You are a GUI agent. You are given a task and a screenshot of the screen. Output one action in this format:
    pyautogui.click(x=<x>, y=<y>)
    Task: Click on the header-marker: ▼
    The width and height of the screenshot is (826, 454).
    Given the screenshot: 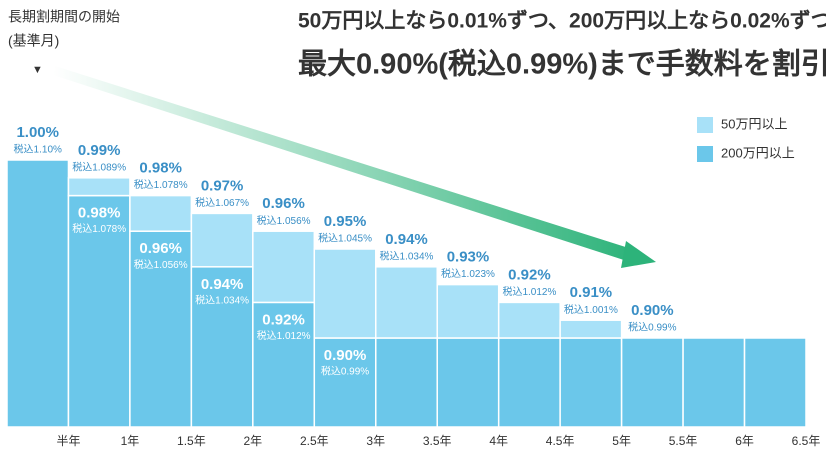 What is the action you would take?
    pyautogui.click(x=37, y=70)
    